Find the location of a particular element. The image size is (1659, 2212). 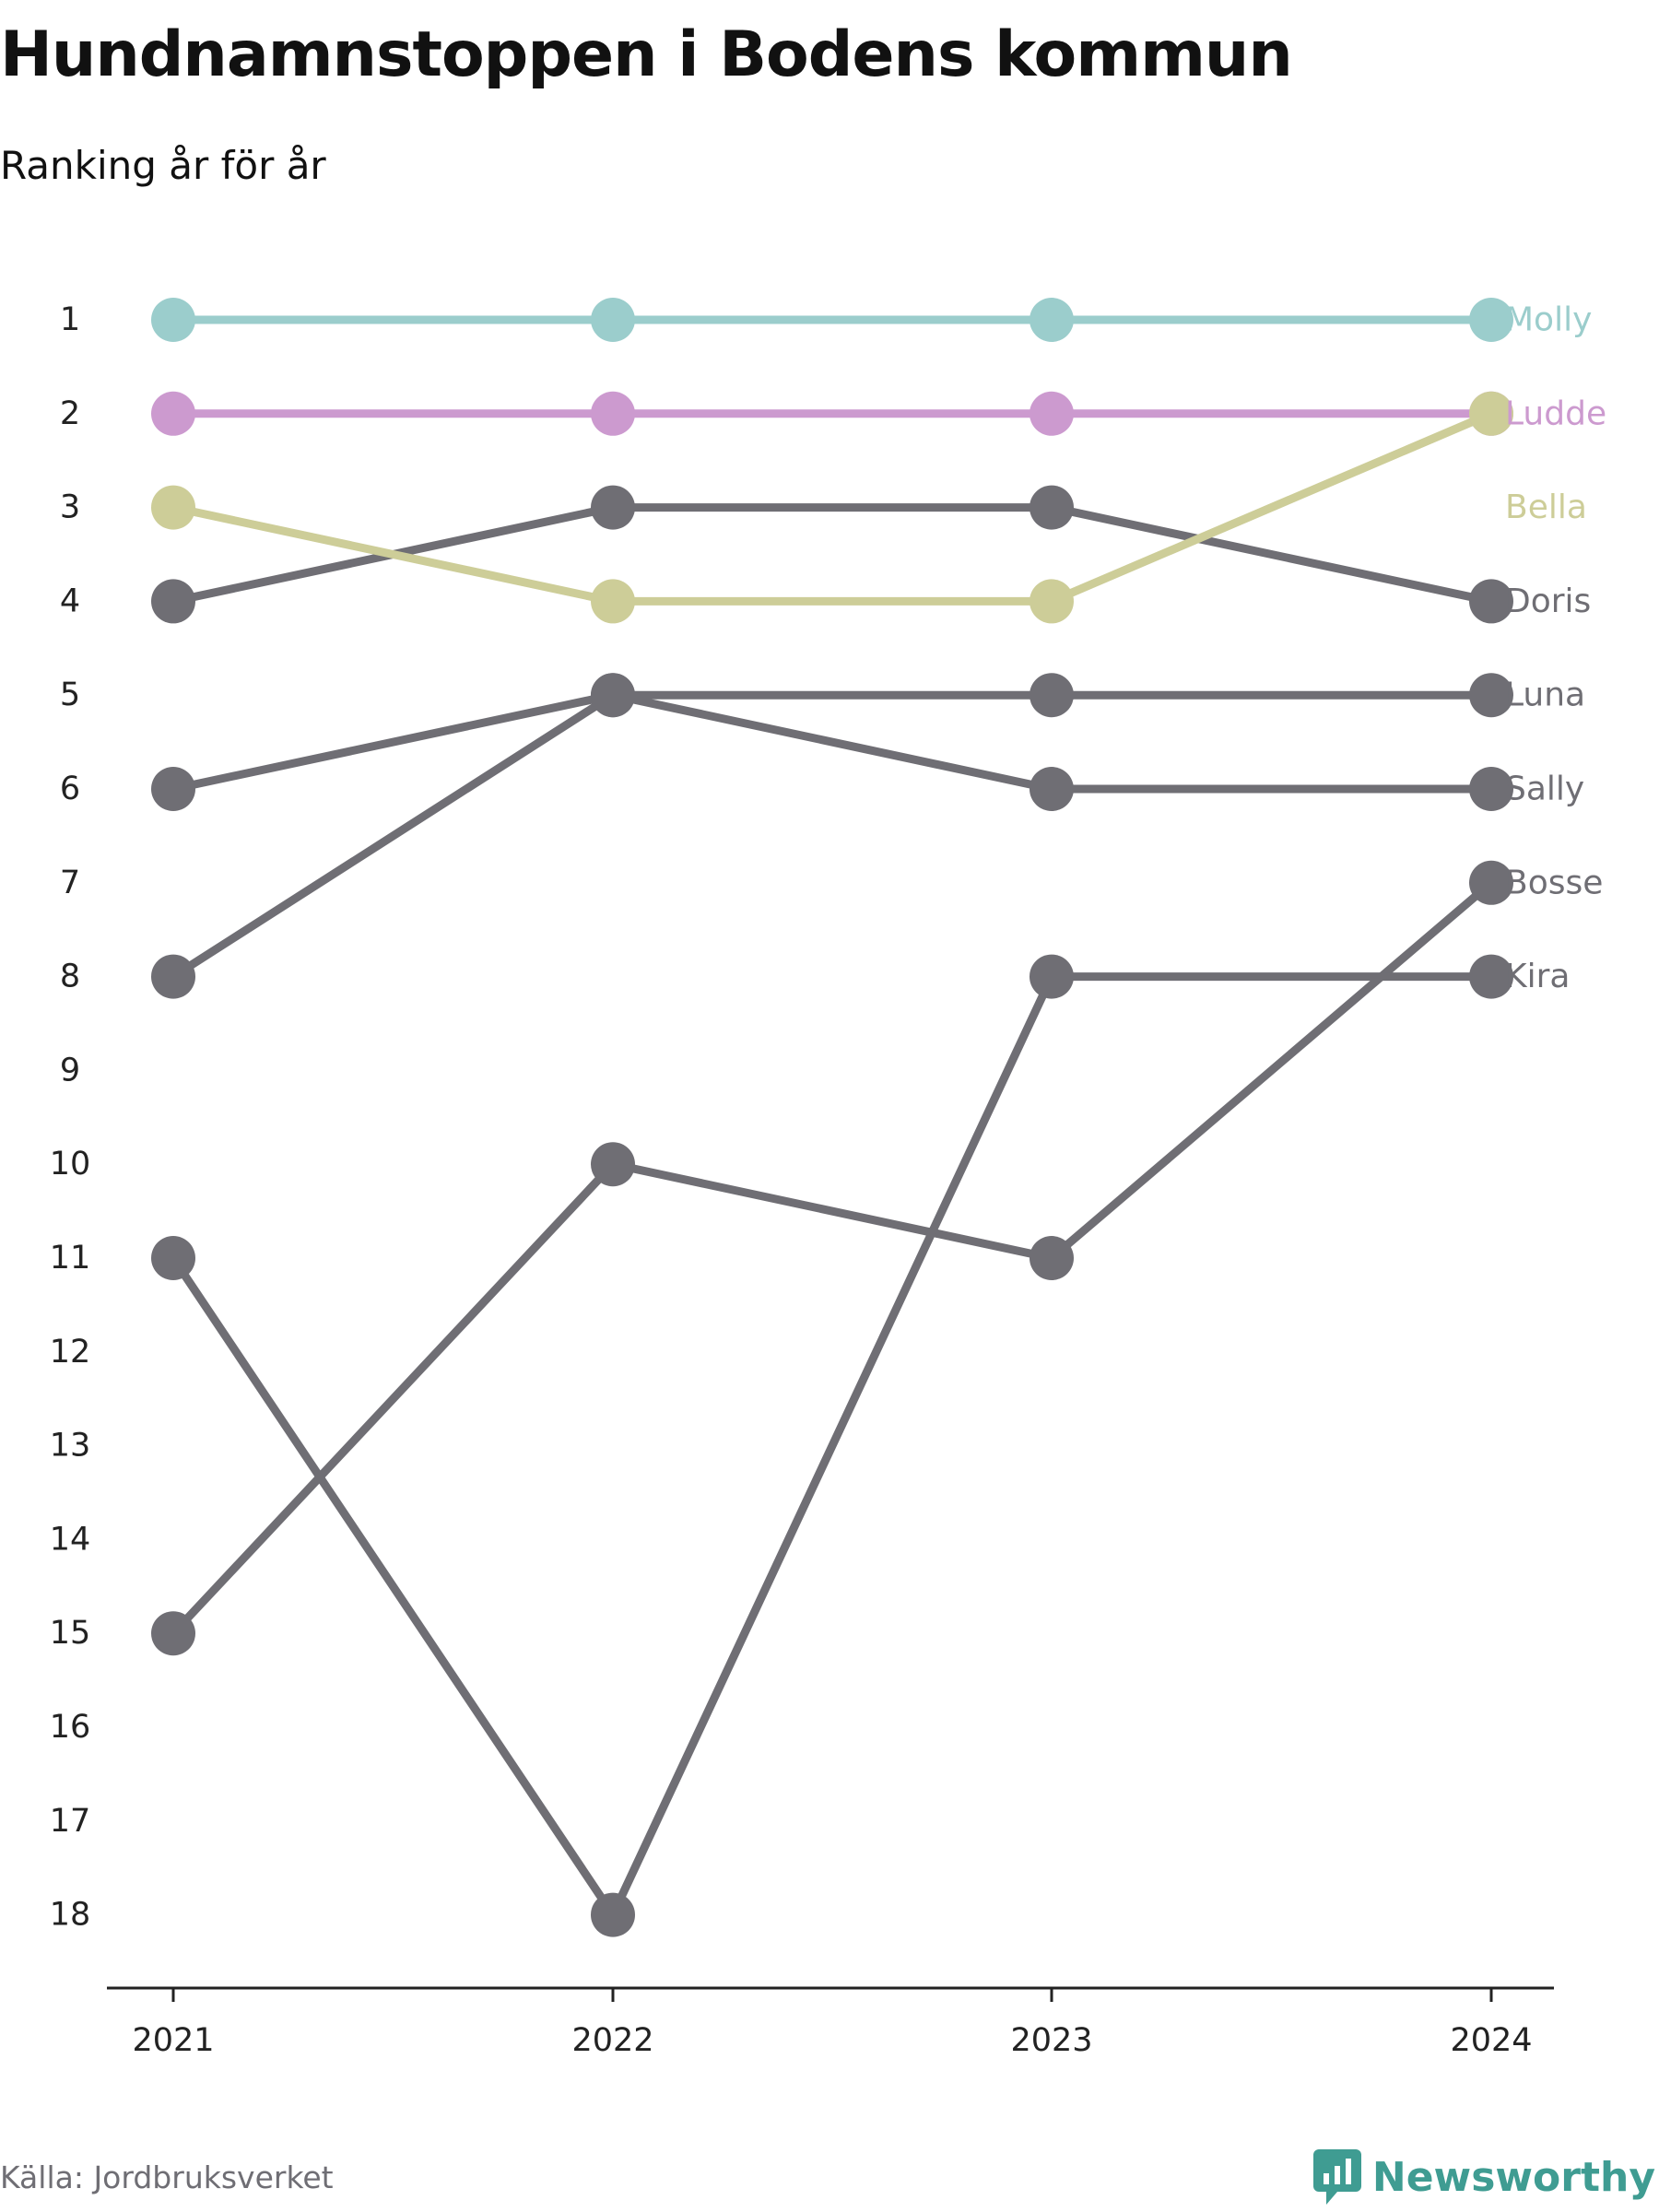

point-luna-2024 is located at coordinates (1491, 695).